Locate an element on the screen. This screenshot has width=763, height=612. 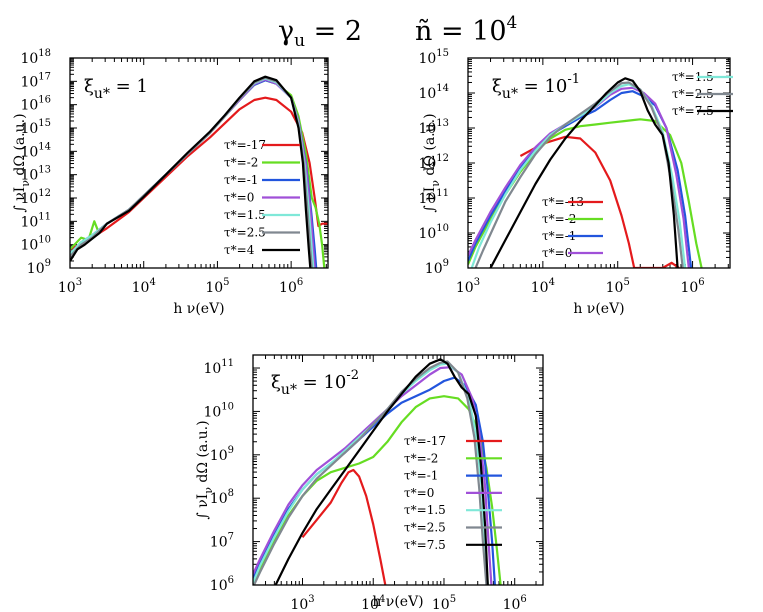
n-symbol: ñ is located at coordinates (423, 31).